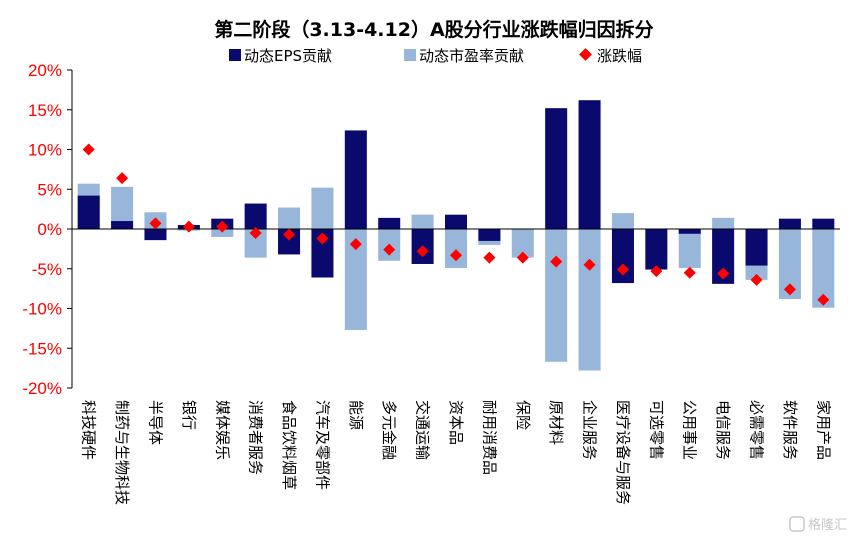  Describe the element at coordinates (122, 452) in the screenshot. I see `x-tick-label: 制药与生物科技` at that location.